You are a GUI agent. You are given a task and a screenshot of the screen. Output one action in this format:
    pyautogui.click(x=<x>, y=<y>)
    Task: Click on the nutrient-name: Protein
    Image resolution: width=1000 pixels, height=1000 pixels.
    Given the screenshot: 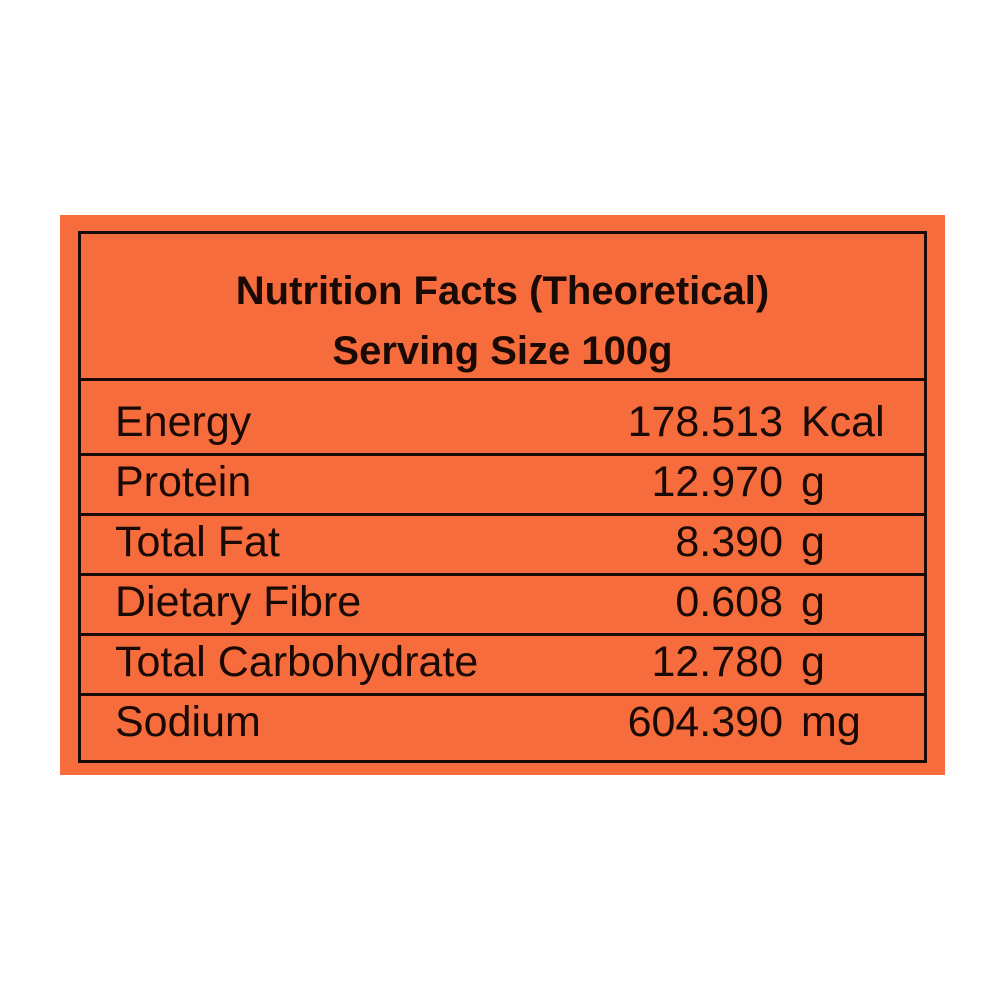 What is the action you would take?
    pyautogui.click(x=183, y=482)
    